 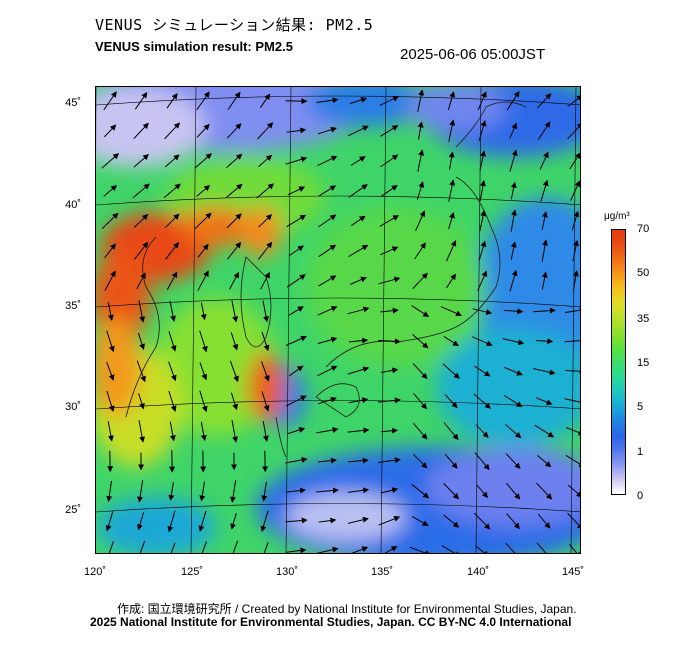 What do you see at coordinates (643, 363) in the screenshot?
I see `legend-tick-15: 15` at bounding box center [643, 363].